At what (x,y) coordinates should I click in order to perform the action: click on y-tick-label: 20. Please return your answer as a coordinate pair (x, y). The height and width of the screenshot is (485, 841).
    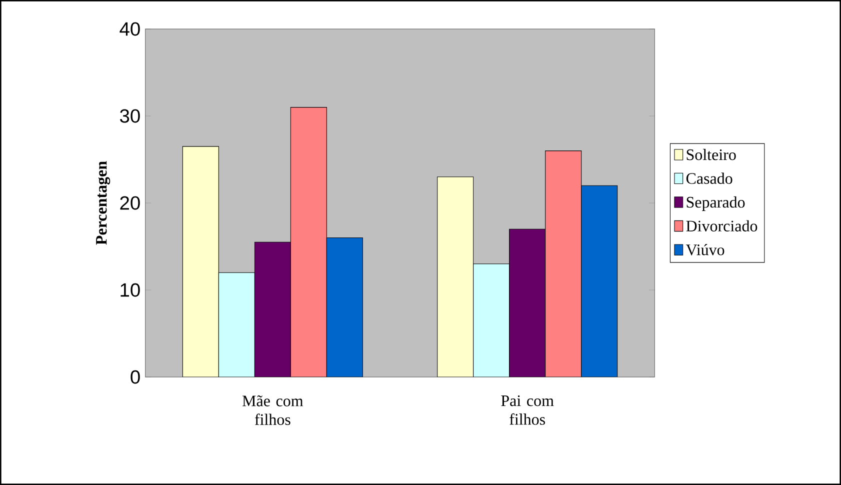
    Looking at the image, I should click on (130, 203).